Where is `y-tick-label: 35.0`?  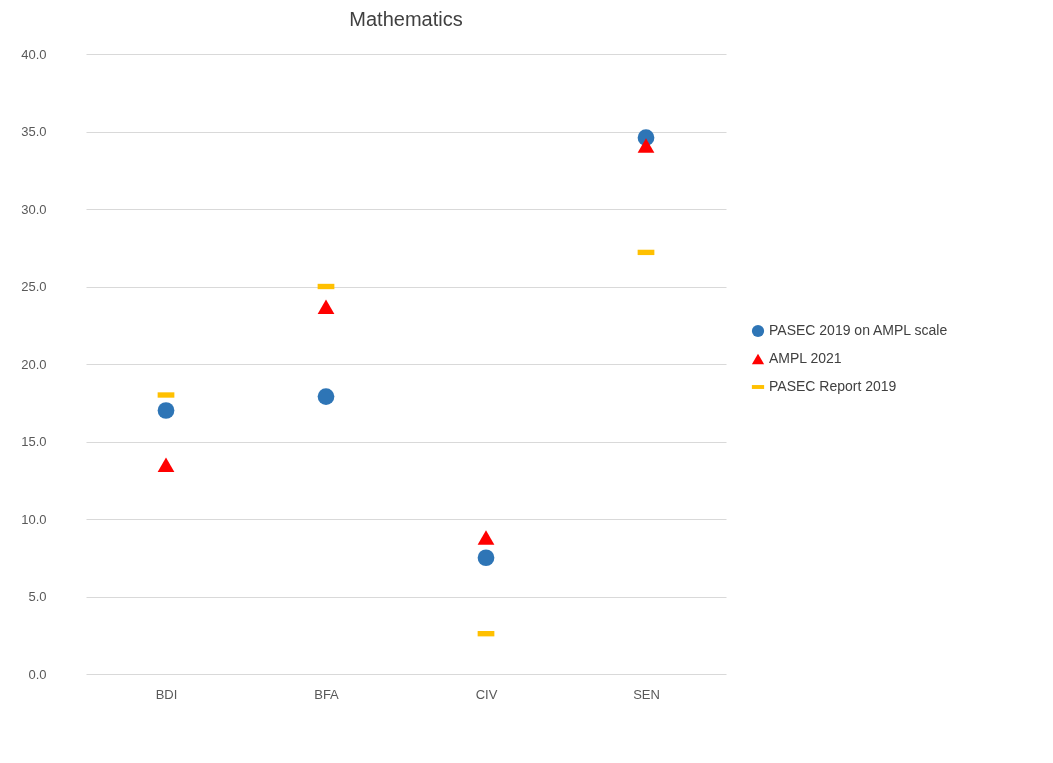
y-tick-label: 35.0 is located at coordinates (34, 131).